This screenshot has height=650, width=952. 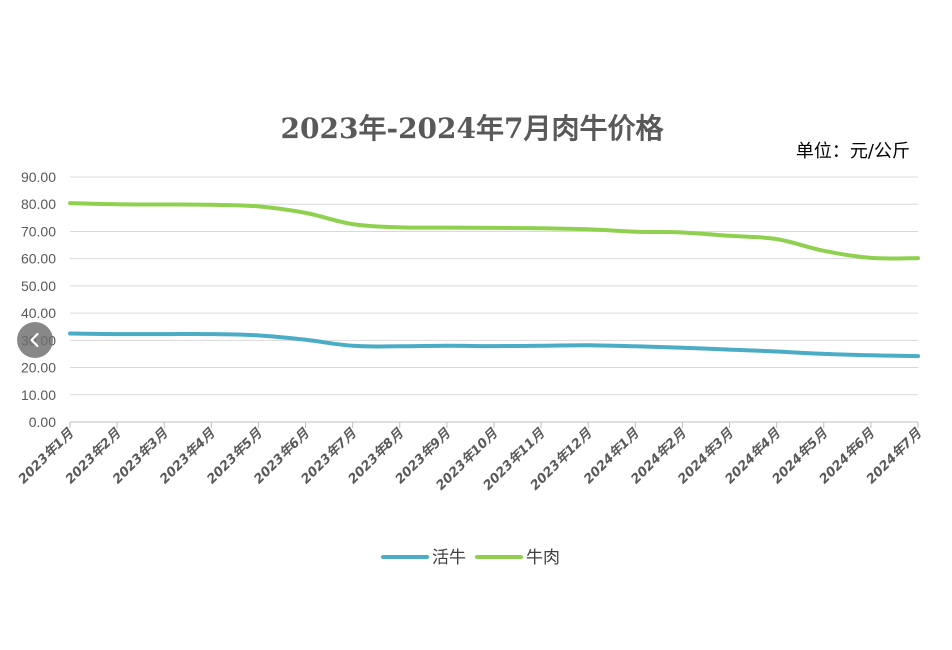 I want to click on chevron-left-icon, so click(x=34, y=340).